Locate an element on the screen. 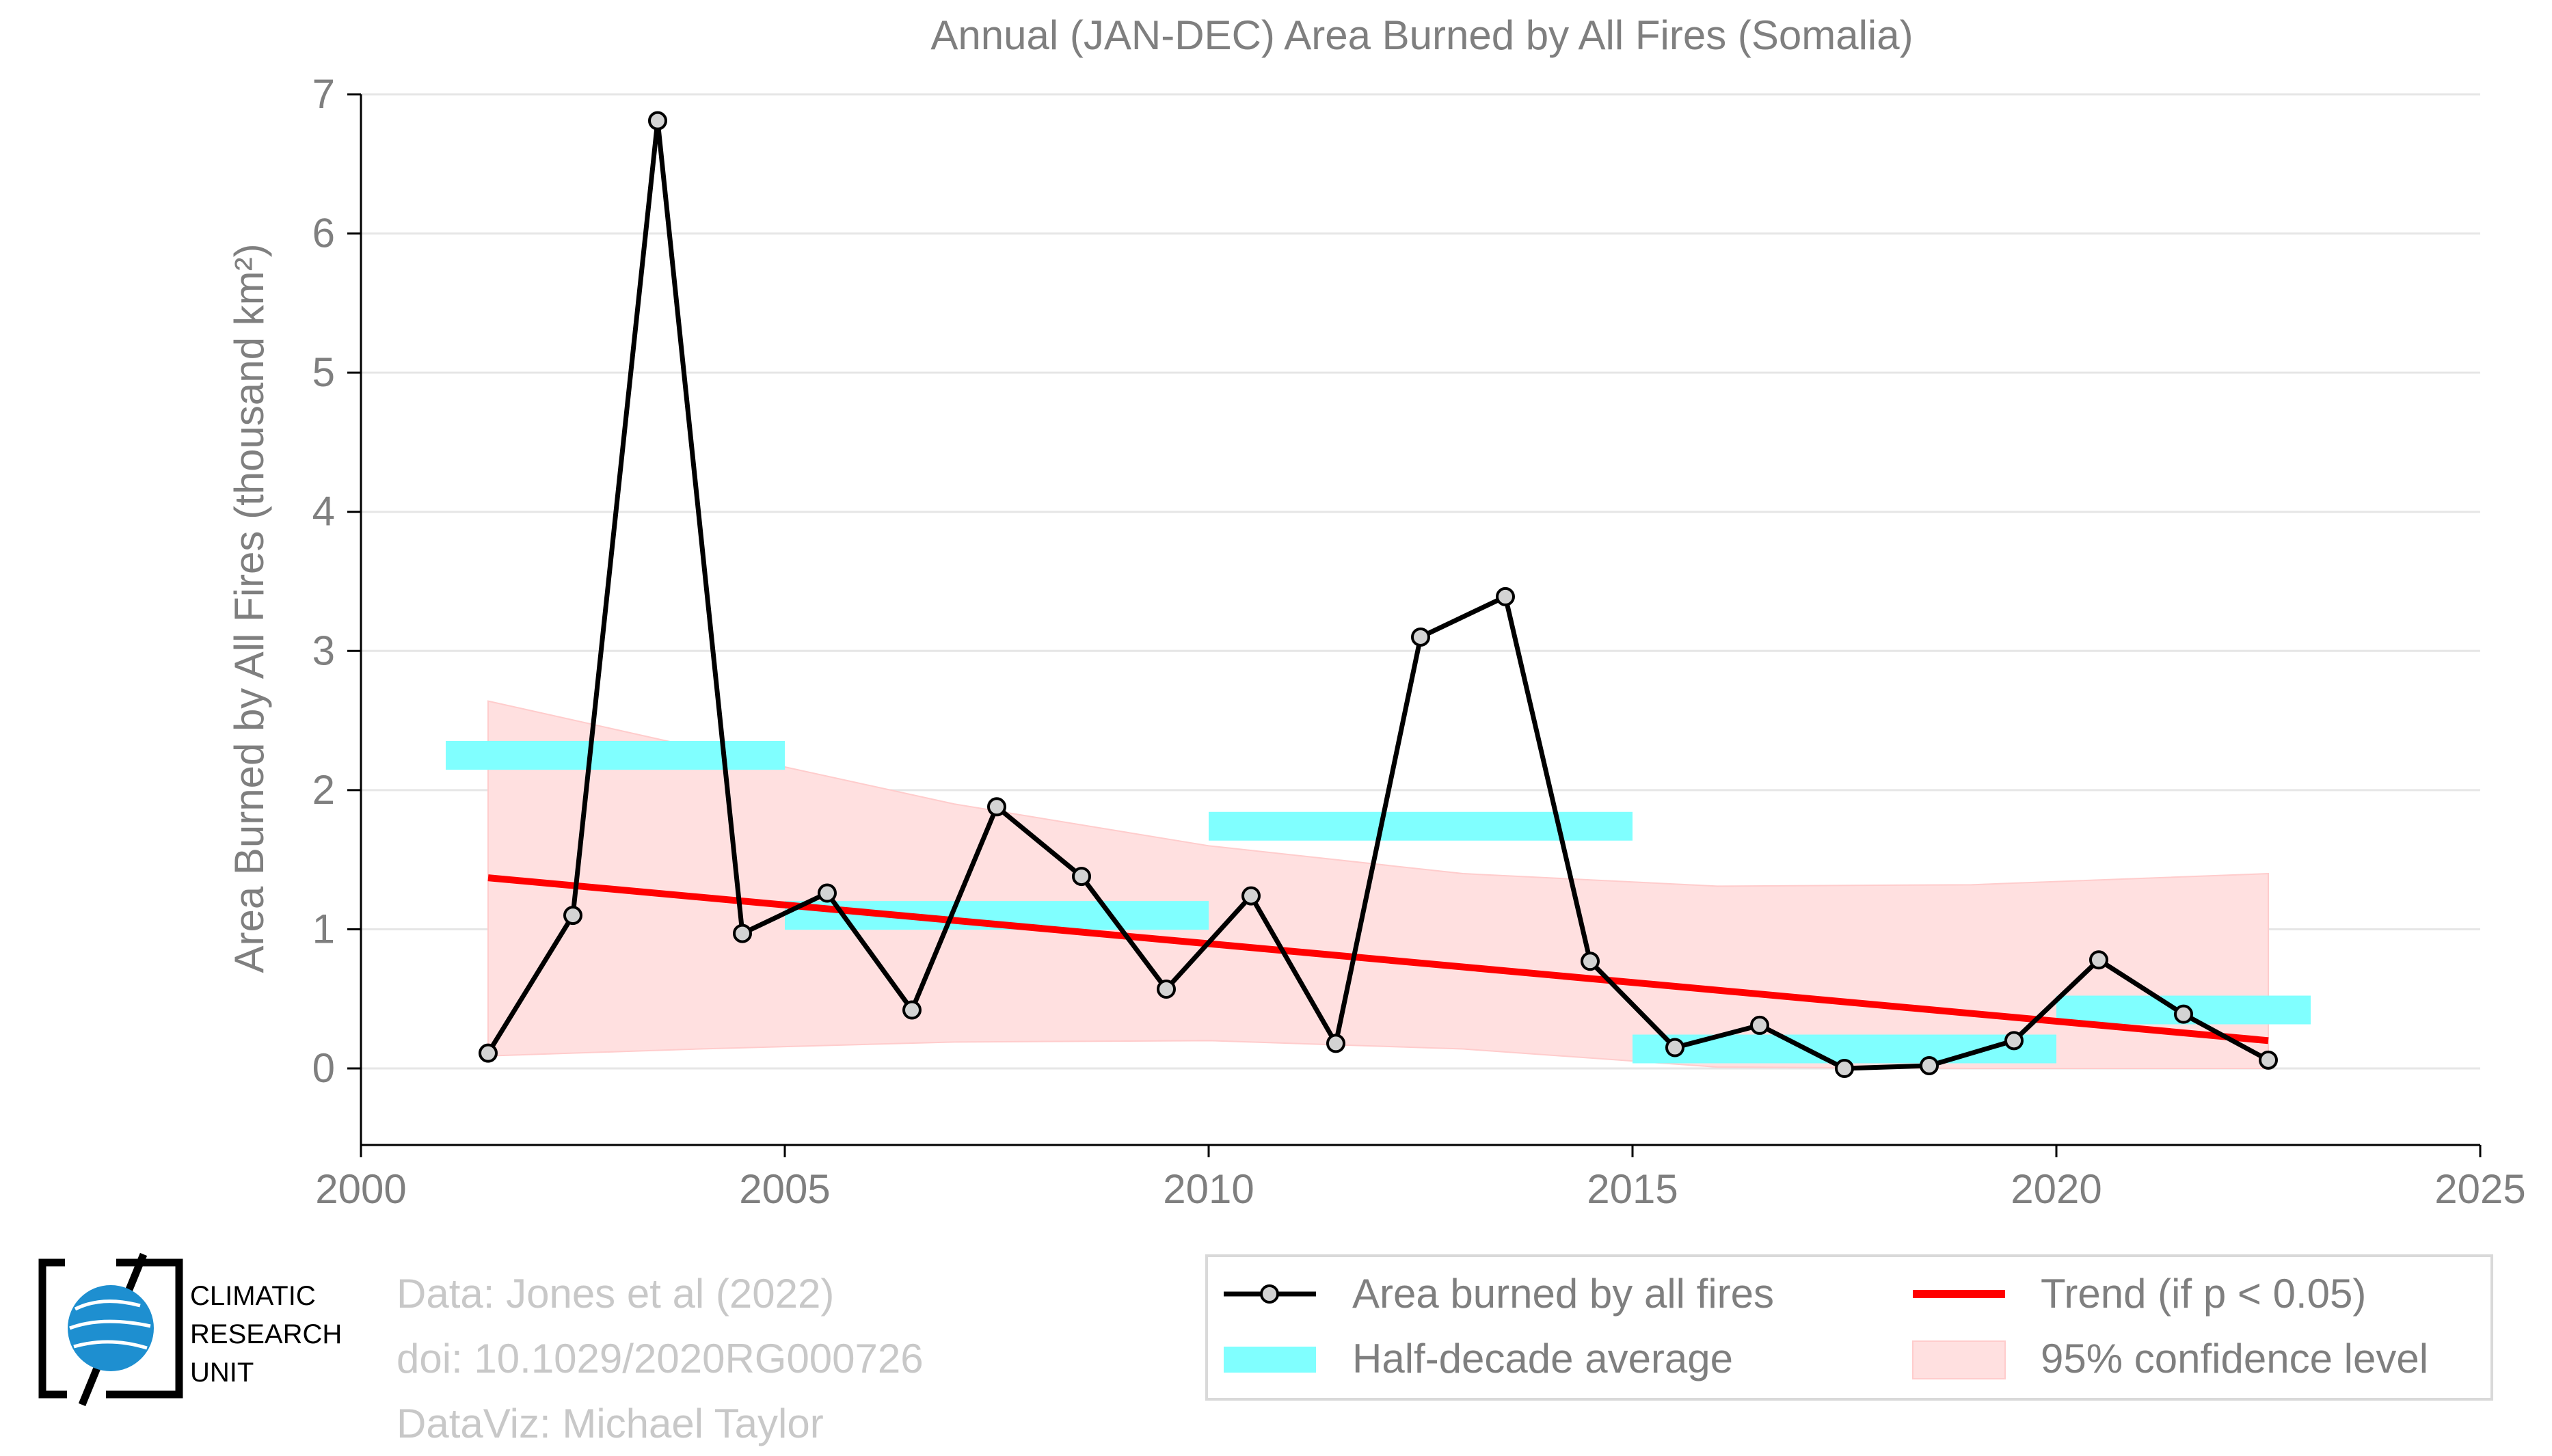 The height and width of the screenshot is (1456, 2552). y-tick-label: 6 is located at coordinates (323, 234).